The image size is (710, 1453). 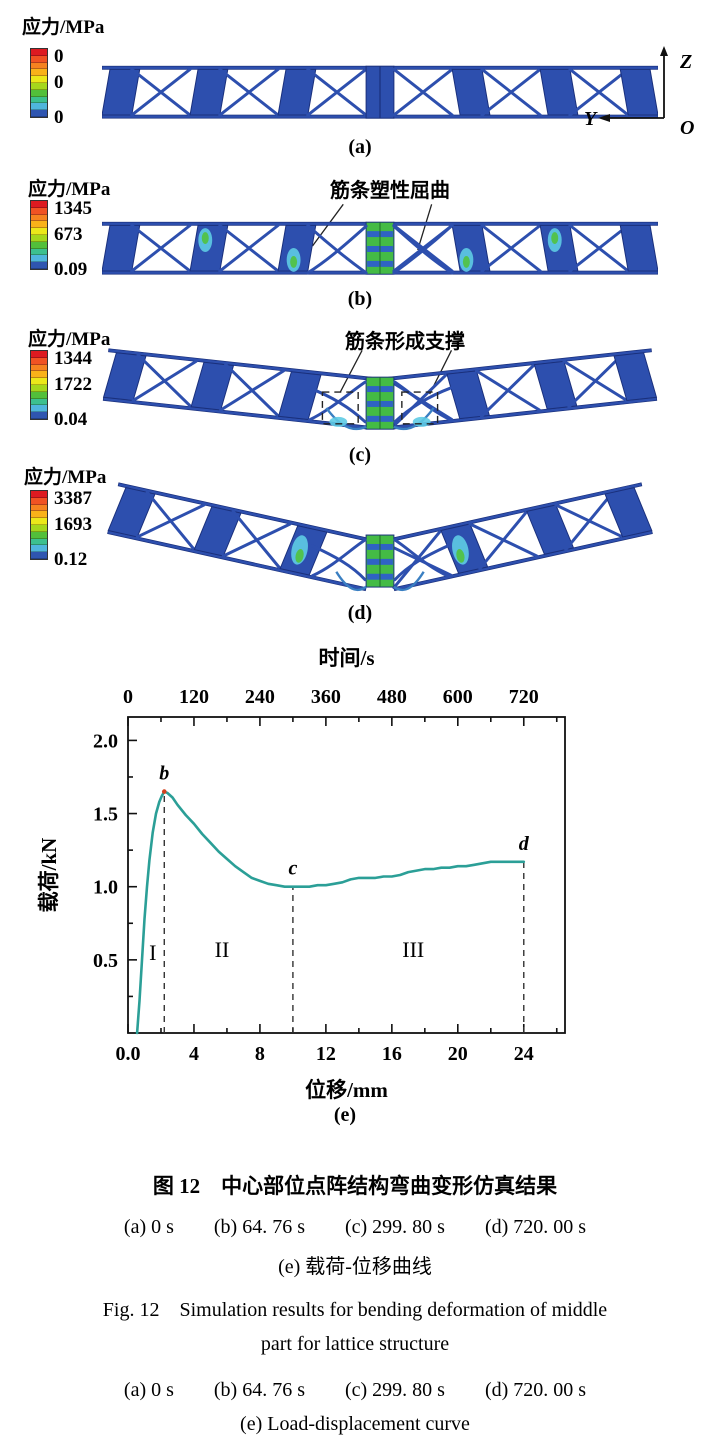 I want to click on y-tick-label: 2.0, so click(x=105, y=741).